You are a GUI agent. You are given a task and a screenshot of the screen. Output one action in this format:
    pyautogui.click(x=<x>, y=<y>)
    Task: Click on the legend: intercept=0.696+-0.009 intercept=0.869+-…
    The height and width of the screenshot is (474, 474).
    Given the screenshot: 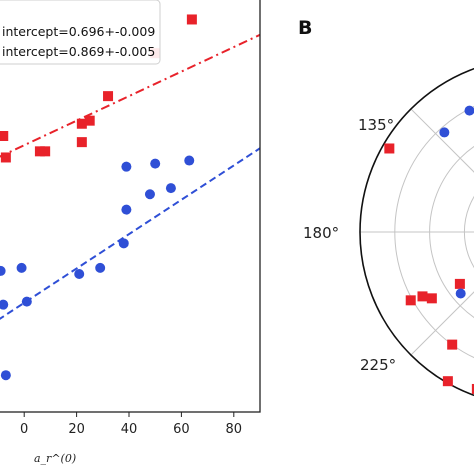 What is the action you would take?
    pyautogui.click(x=80, y=32)
    